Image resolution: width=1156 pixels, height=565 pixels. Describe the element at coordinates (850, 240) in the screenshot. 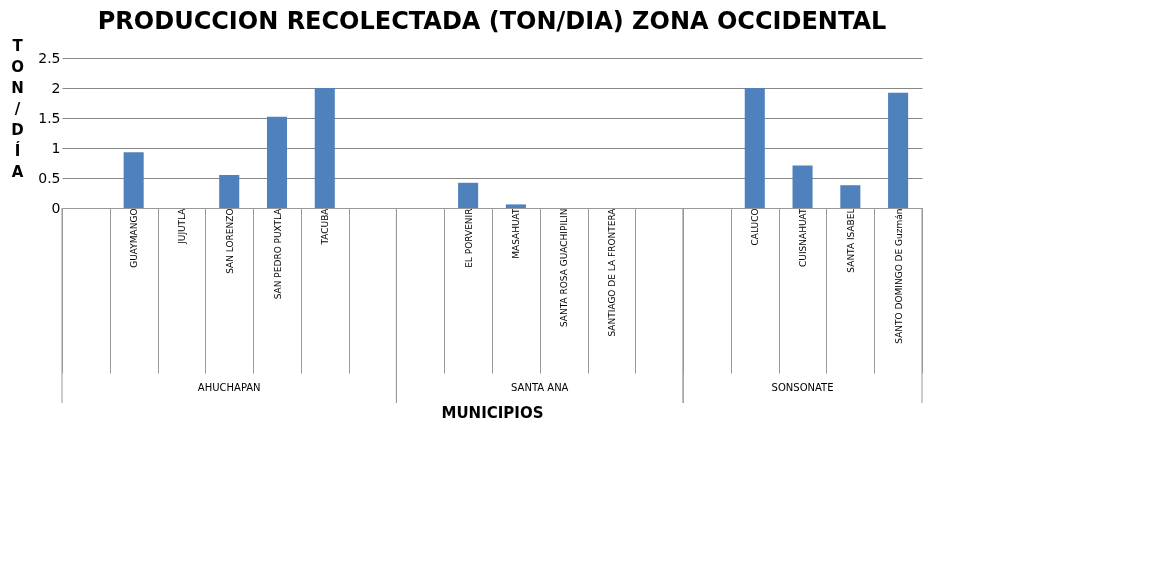

I see `x-tick-label: SANTA ISABEL` at that location.